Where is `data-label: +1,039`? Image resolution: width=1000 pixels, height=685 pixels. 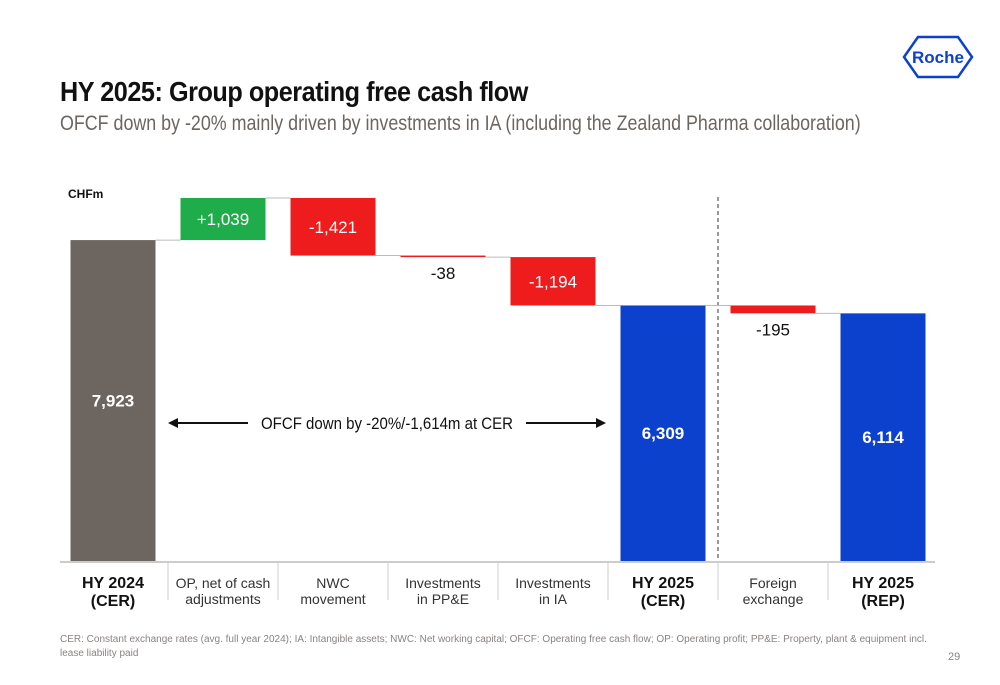 data-label: +1,039 is located at coordinates (223, 219).